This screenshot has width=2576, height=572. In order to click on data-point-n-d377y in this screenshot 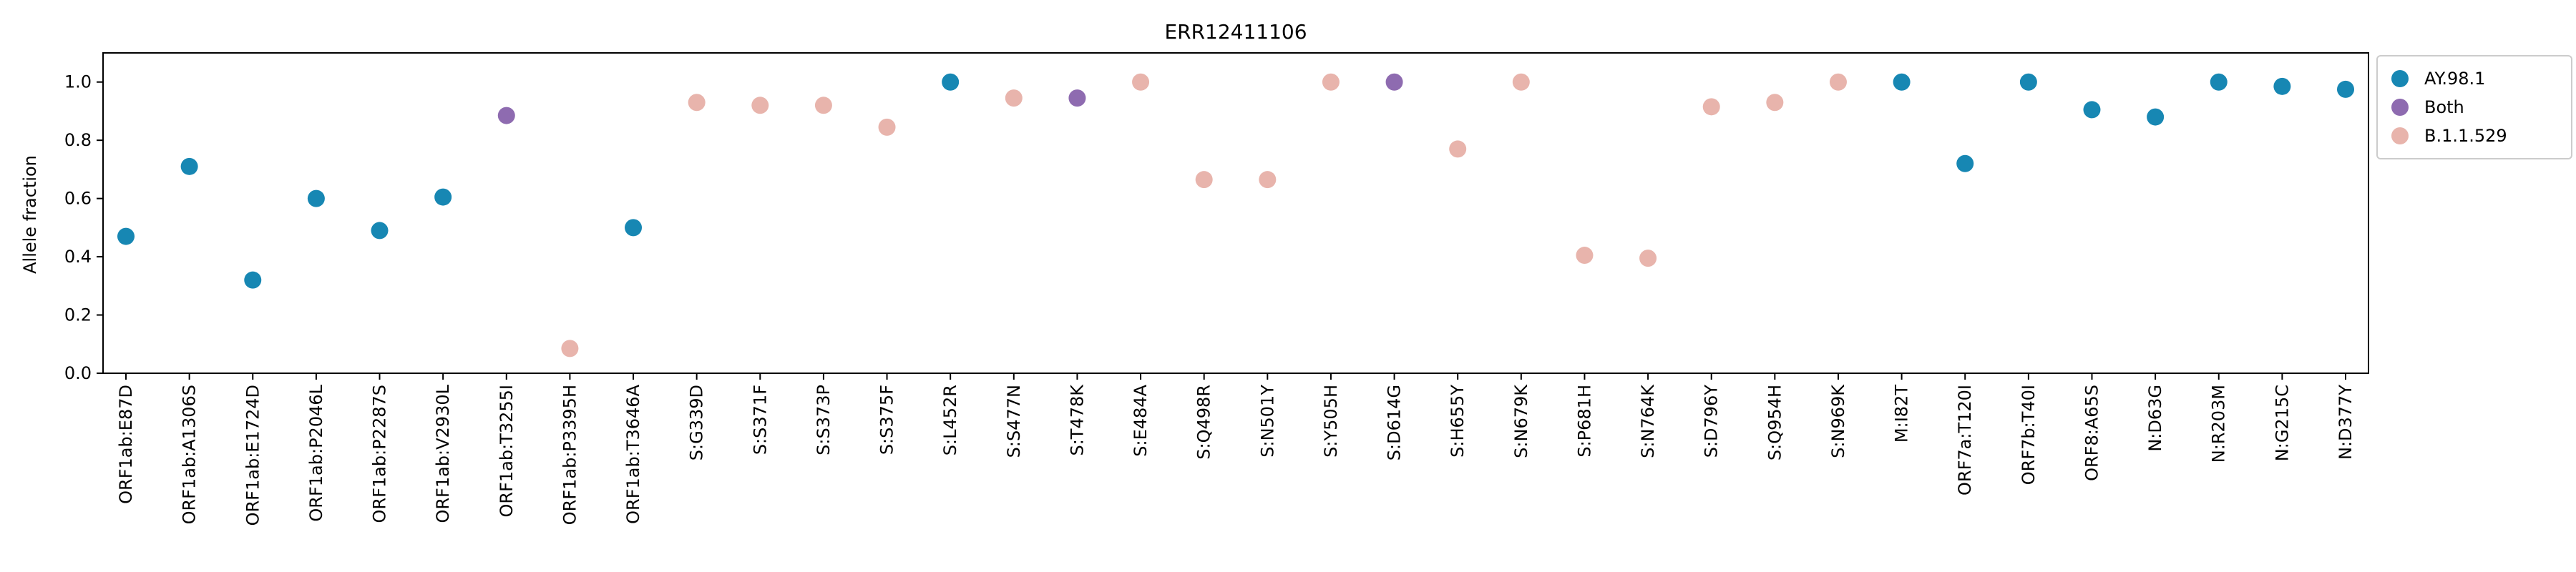, I will do `click(2345, 89)`.